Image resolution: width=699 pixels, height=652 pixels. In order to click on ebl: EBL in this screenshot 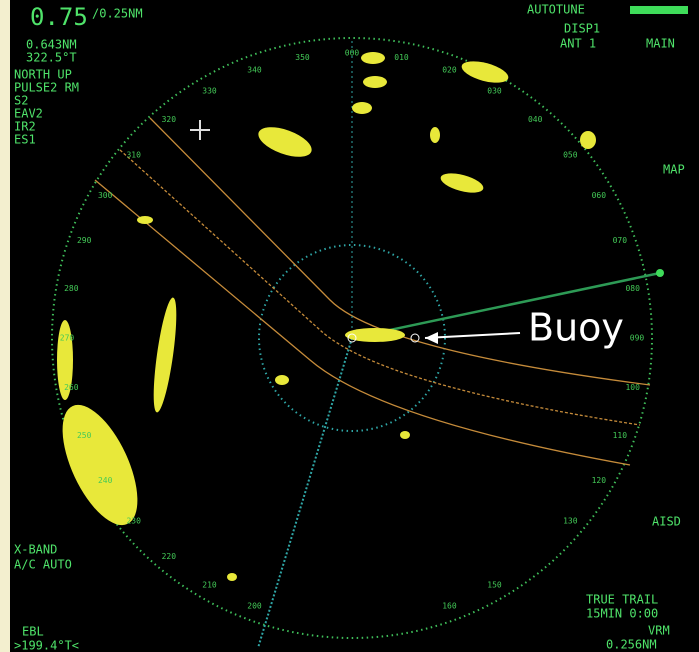, I will do `click(33, 632)`.